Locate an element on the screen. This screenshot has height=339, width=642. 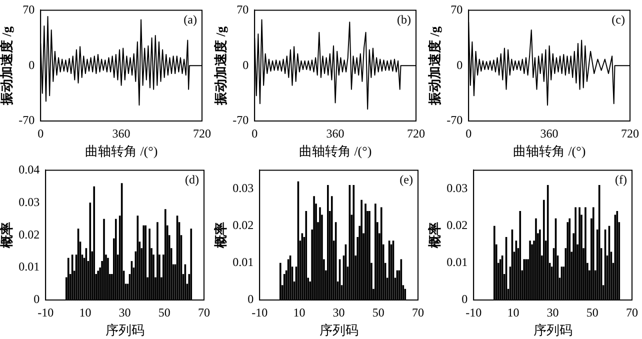
annotation: (f) is located at coordinates (621, 179).